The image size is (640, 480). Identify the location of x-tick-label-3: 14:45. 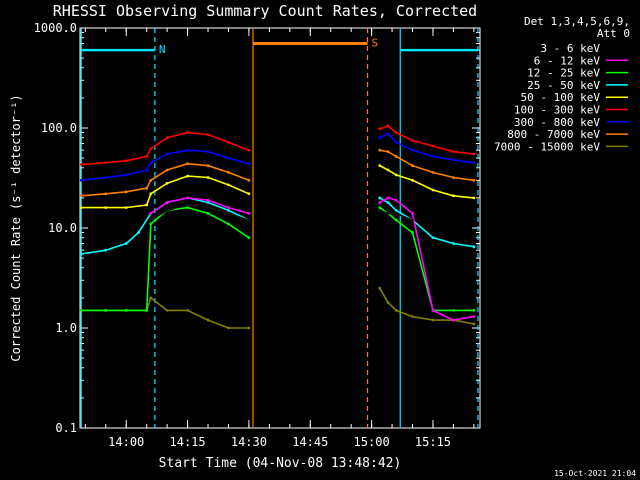
(310, 442).